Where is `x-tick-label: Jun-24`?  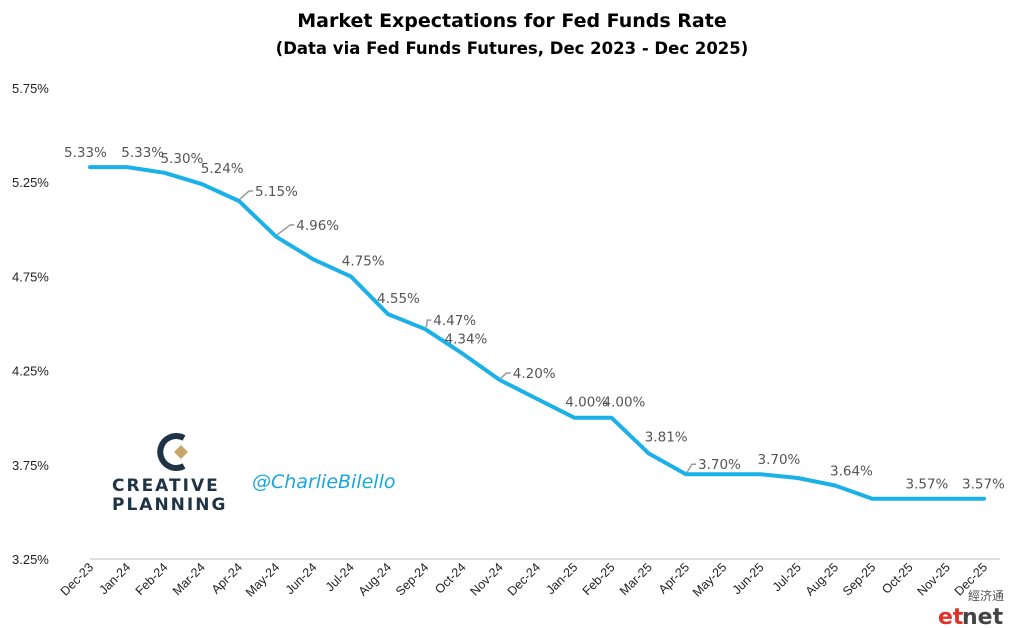
x-tick-label: Jun-24 is located at coordinates (301, 578).